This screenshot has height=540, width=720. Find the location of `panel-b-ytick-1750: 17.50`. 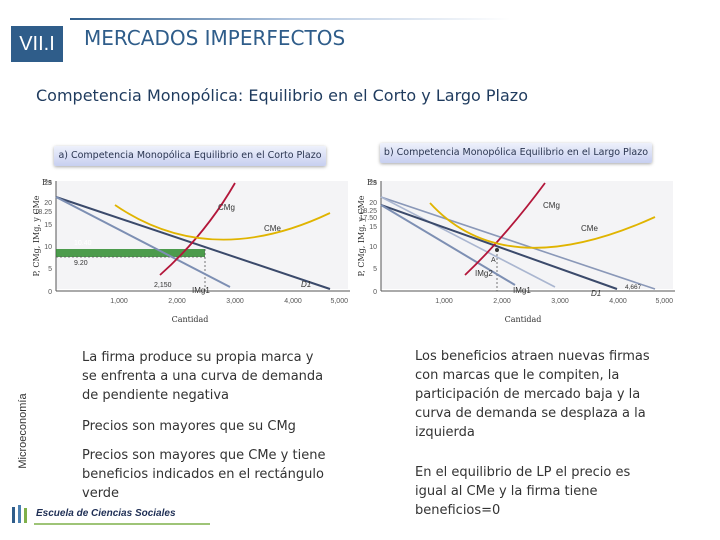

panel-b-ytick-1750: 17.50 is located at coordinates (368, 218).